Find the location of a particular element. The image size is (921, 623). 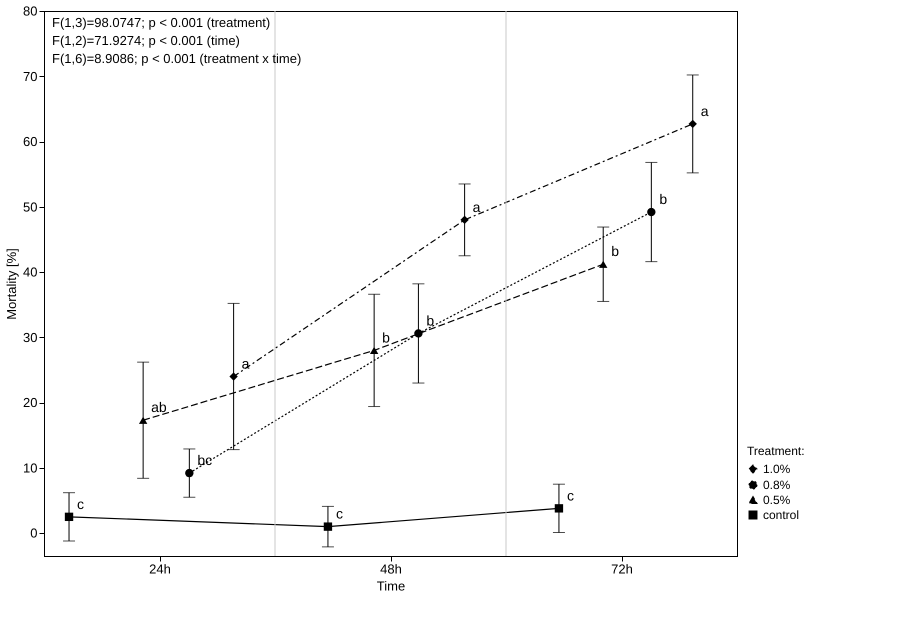

y-tick-label: 60 is located at coordinates (30, 142).